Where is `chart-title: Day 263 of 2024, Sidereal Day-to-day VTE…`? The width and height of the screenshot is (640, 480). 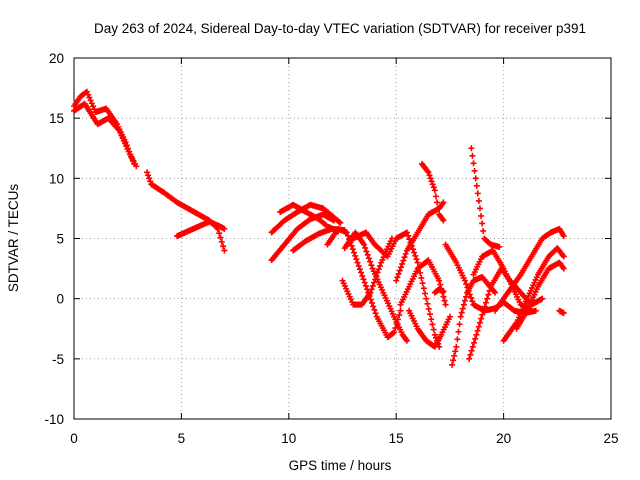
chart-title: Day 263 of 2024, Sidereal Day-to-day VTE… is located at coordinates (340, 28).